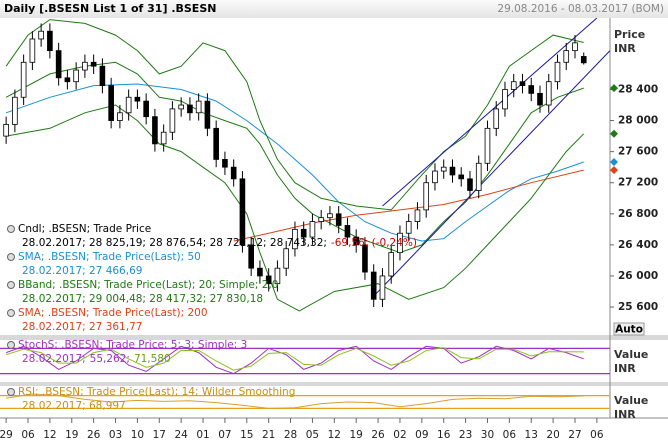  I want to click on x-tick-label: 20, so click(552, 435).